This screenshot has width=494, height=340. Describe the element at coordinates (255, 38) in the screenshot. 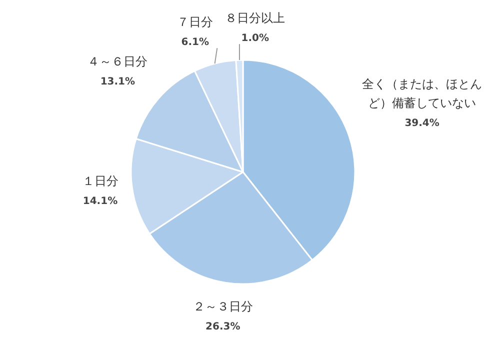

I see `data-label: 1.0%` at that location.